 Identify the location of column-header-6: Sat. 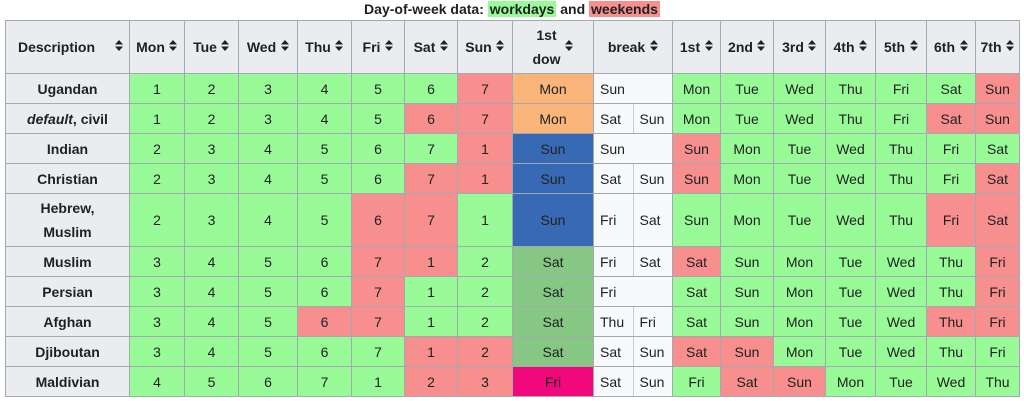
(431, 47).